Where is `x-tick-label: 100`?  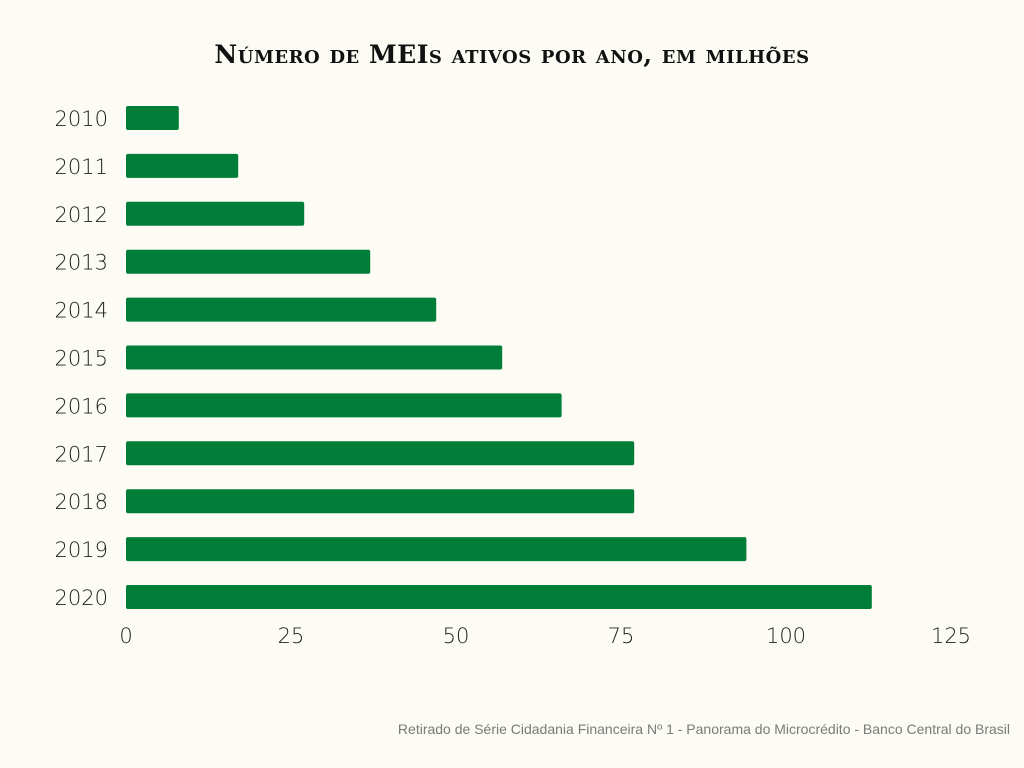 x-tick-label: 100 is located at coordinates (786, 636).